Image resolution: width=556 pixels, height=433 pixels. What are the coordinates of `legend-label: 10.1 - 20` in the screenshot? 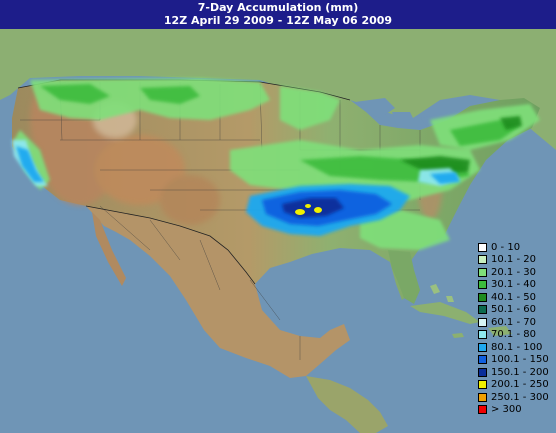 It's located at (513, 260).